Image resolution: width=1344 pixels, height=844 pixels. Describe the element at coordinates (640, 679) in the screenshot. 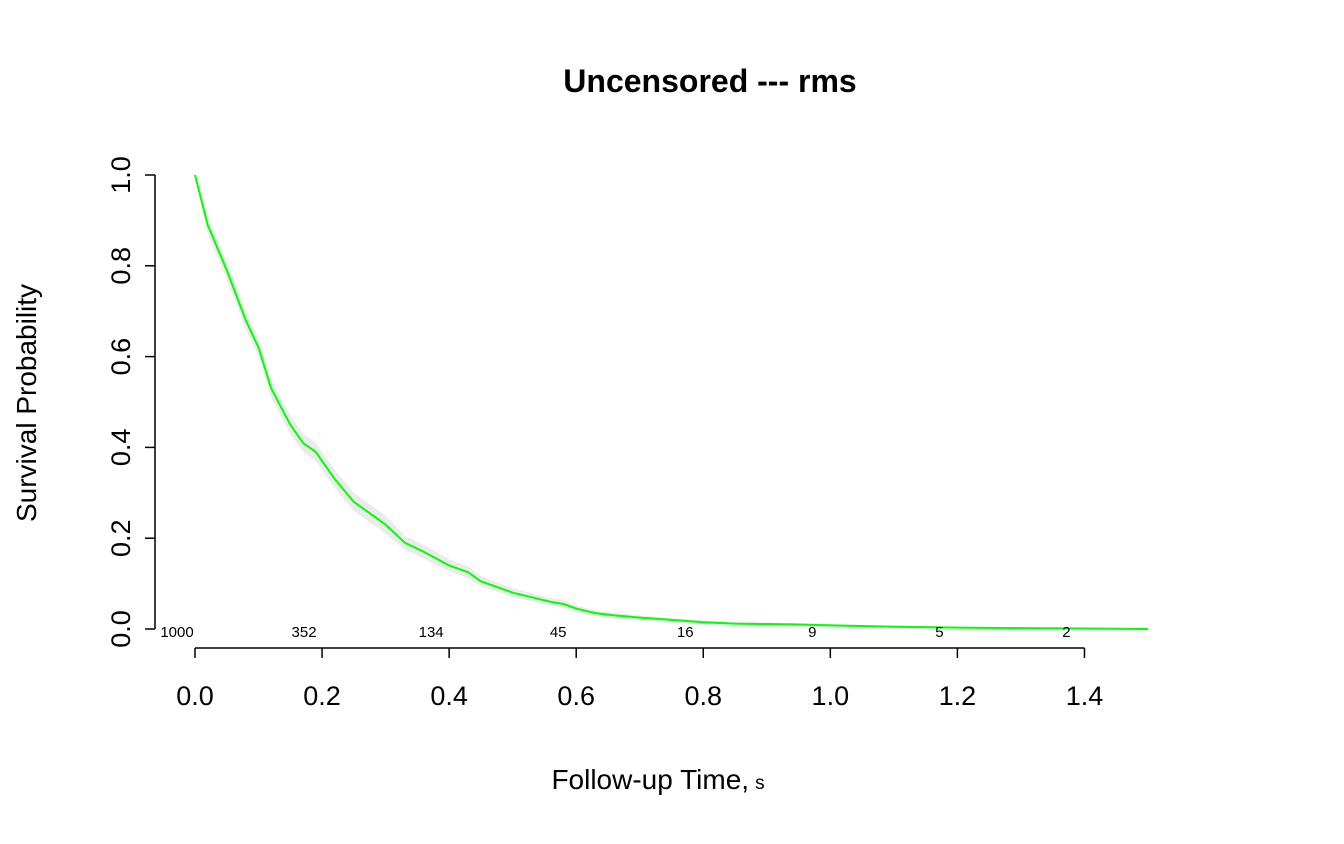

I see `x-axis: 0.0 0.2 0.4 0.6 0.8 1.0 1.2 1.4` at that location.